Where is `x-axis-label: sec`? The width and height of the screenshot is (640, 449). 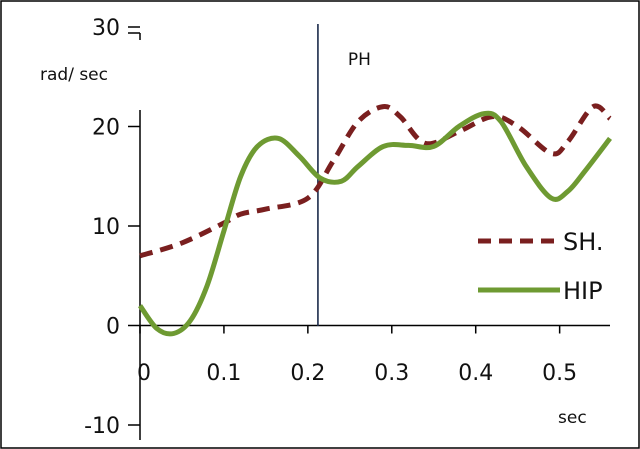 x-axis-label: sec is located at coordinates (572, 418).